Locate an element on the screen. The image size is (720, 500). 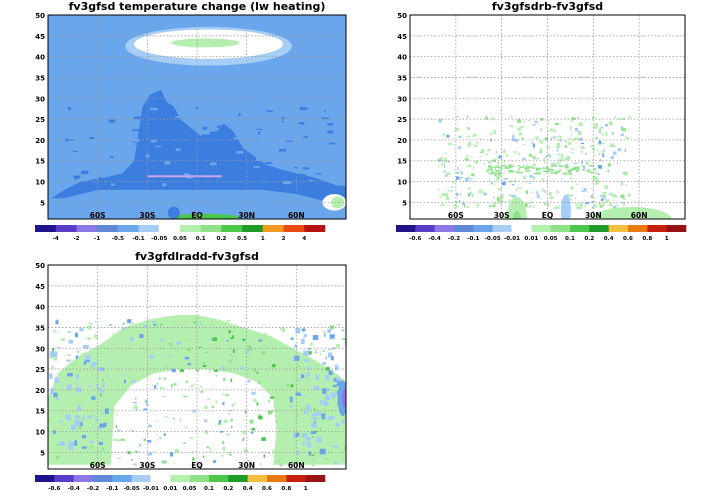
y-tick-label: 40 is located at coordinates (40, 308).